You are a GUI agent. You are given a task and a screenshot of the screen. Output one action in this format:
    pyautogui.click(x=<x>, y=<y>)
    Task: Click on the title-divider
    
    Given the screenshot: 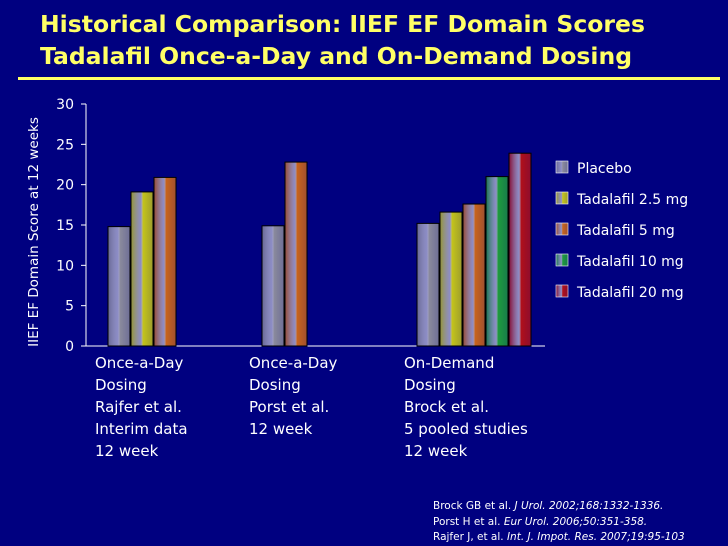 What is the action you would take?
    pyautogui.click(x=369, y=78)
    